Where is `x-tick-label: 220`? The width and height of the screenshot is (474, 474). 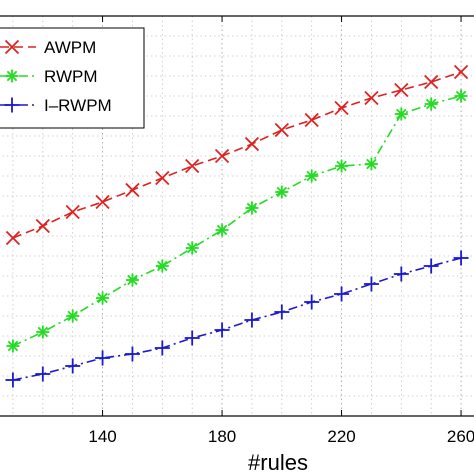
x-tick-label: 220 is located at coordinates (341, 436).